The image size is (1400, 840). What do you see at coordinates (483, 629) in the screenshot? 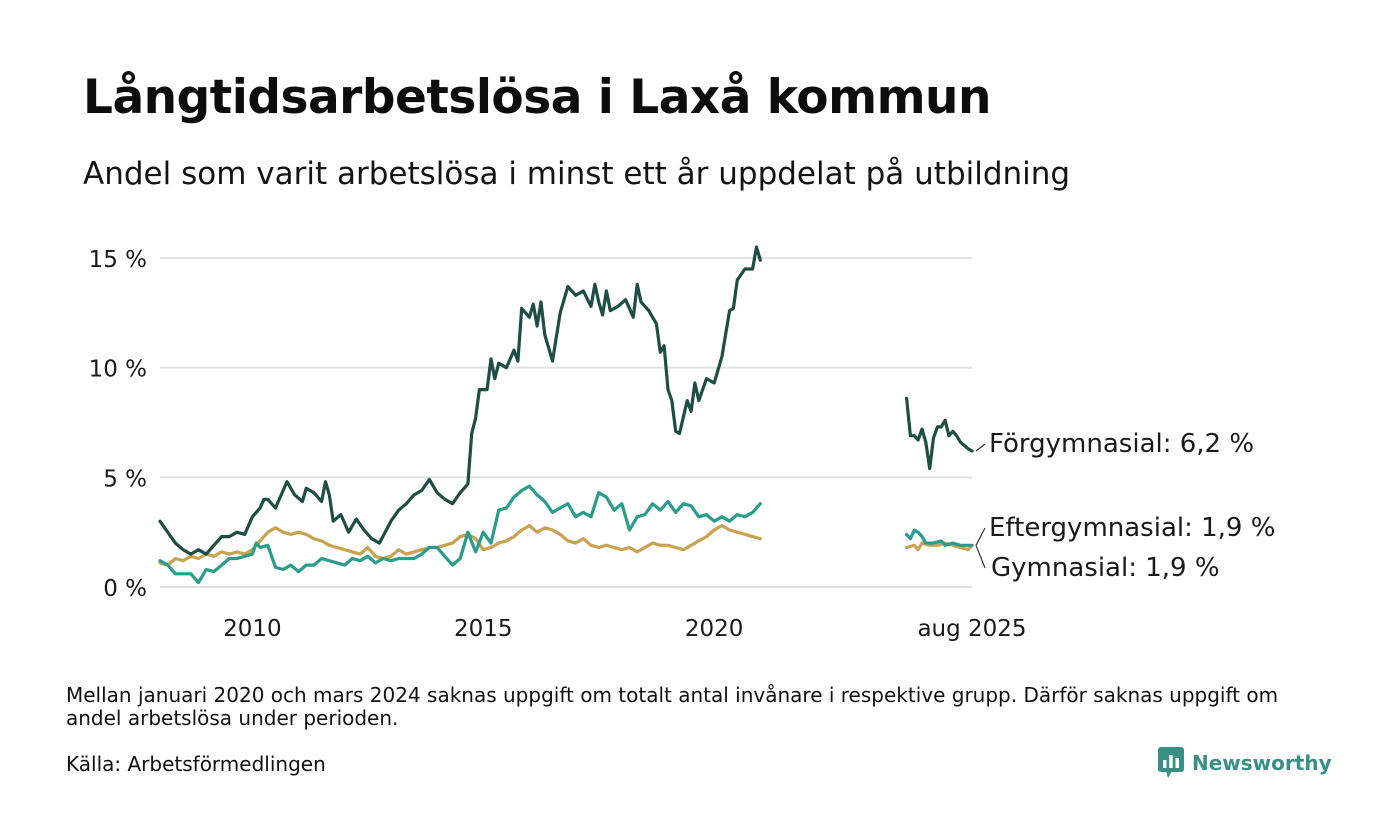
I see `x-tick-label: 2015` at bounding box center [483, 629].